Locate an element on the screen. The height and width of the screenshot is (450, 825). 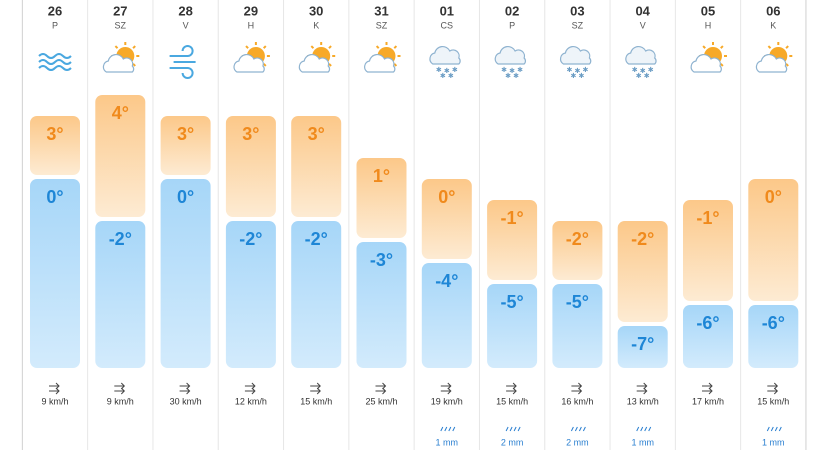
low-temp: -4° is located at coordinates (446, 281).